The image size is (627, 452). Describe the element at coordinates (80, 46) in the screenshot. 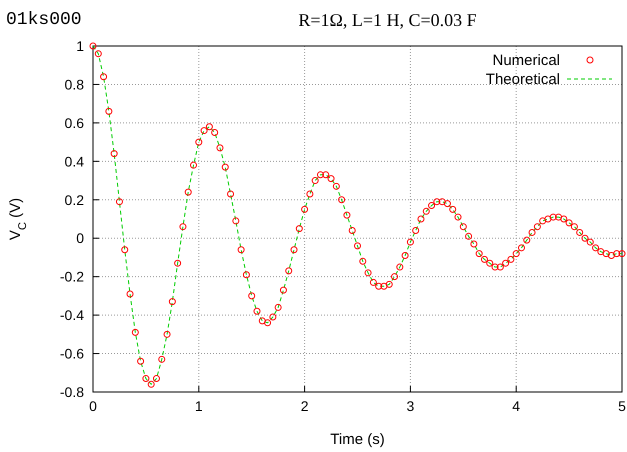

I see `y-tick-label: 1` at that location.